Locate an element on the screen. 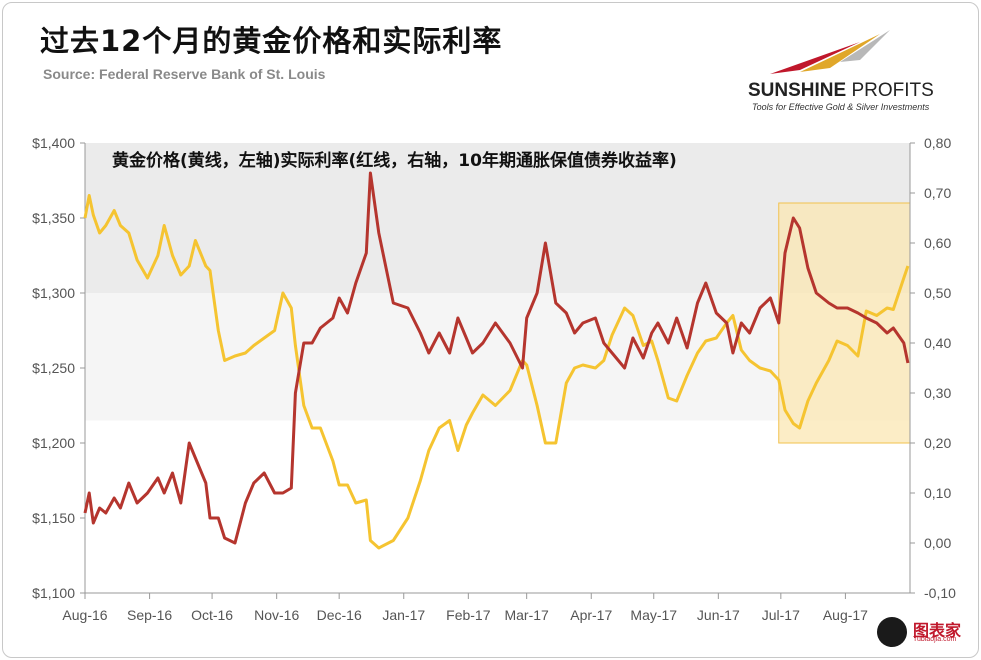 The width and height of the screenshot is (981, 660). x-tick-label: Jul-17 is located at coordinates (781, 615).